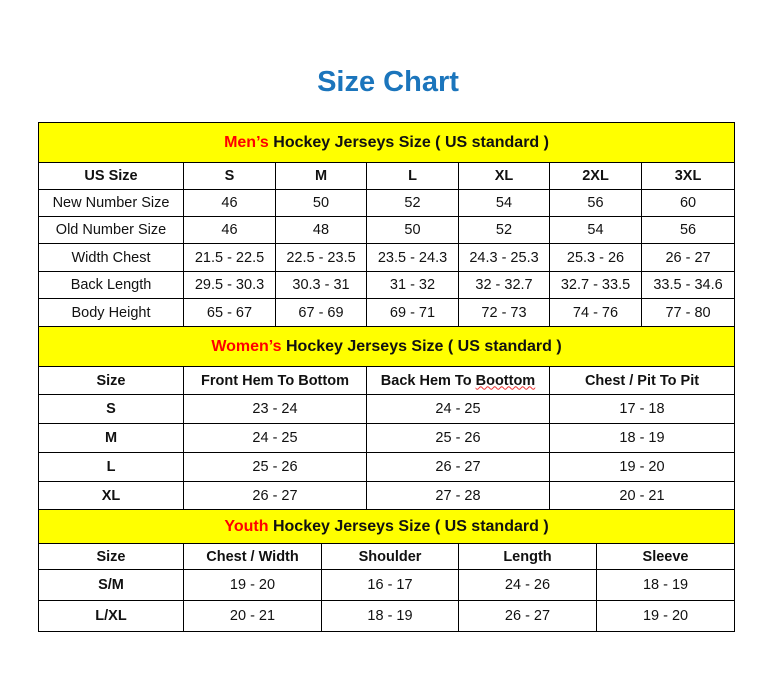 This screenshot has width=776, height=692. What do you see at coordinates (527, 585) in the screenshot?
I see `table-cell: 24 - 26` at bounding box center [527, 585].